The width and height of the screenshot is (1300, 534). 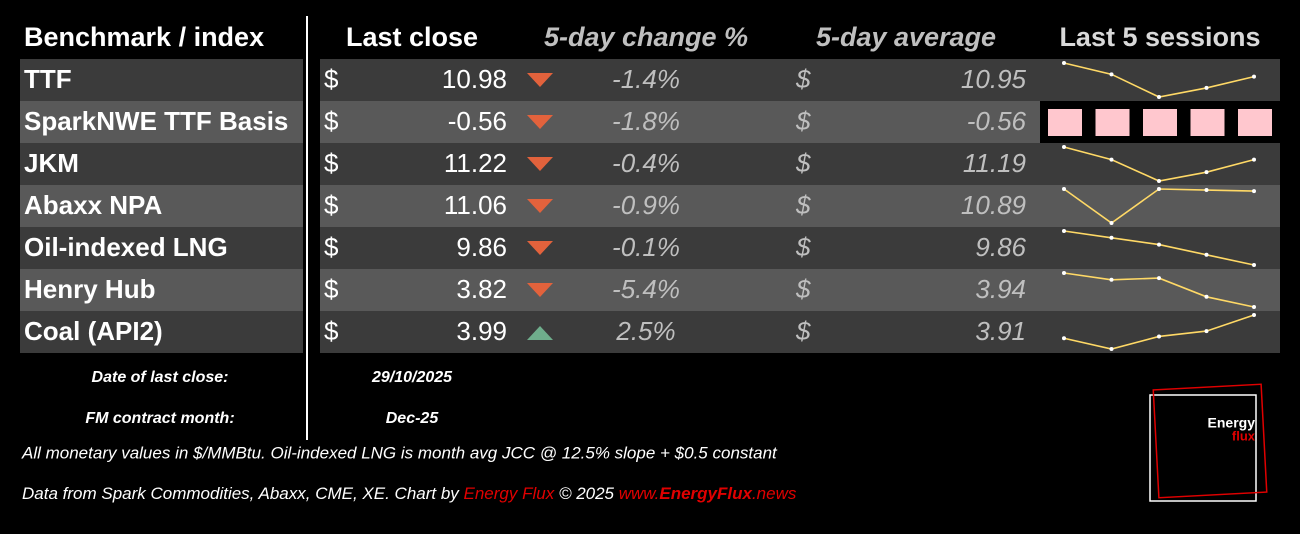 I want to click on last-close: 11.22, so click(x=475, y=163).